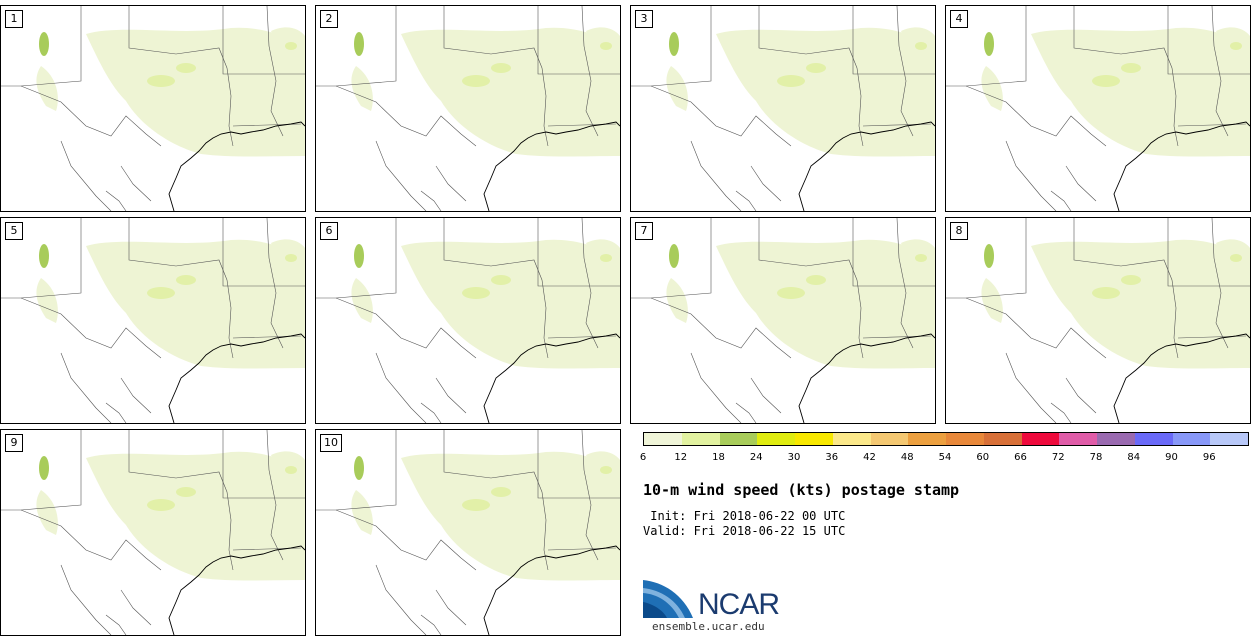 Image resolution: width=1260 pixels, height=636 pixels. I want to click on colorbar-tick-label: 18, so click(718, 457).